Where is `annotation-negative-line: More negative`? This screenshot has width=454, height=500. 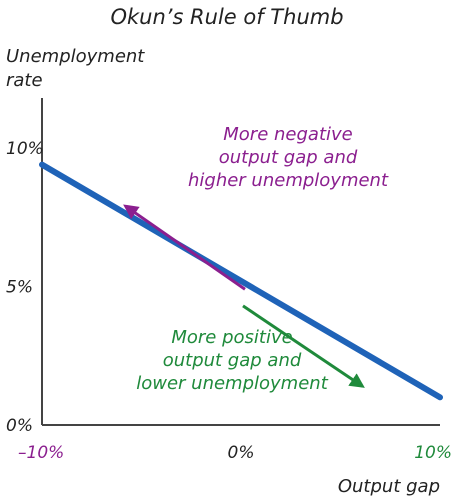
annotation-negative-line: More negative is located at coordinates (287, 134).